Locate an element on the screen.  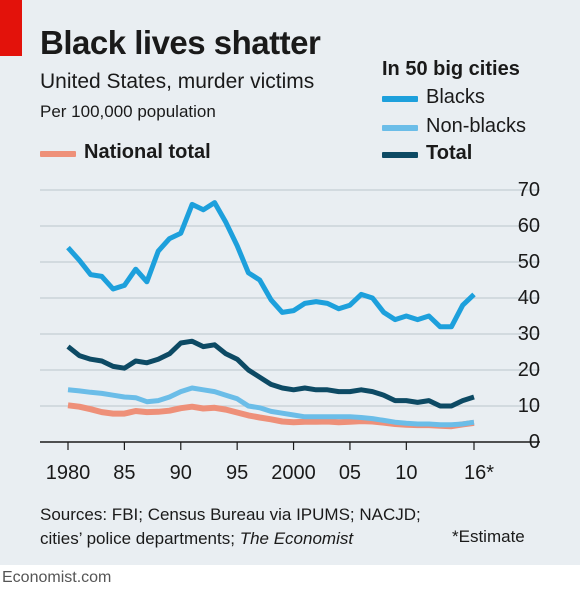
y-tick-label: 0 is located at coordinates (534, 442).